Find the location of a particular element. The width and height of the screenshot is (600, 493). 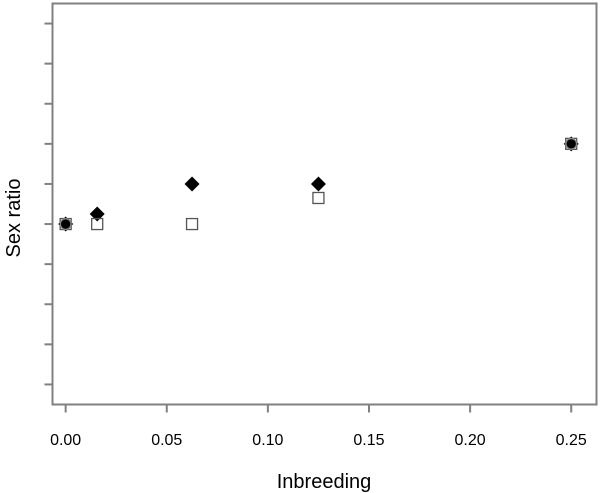

y-axis-label: Sex ratio is located at coordinates (14, 218).